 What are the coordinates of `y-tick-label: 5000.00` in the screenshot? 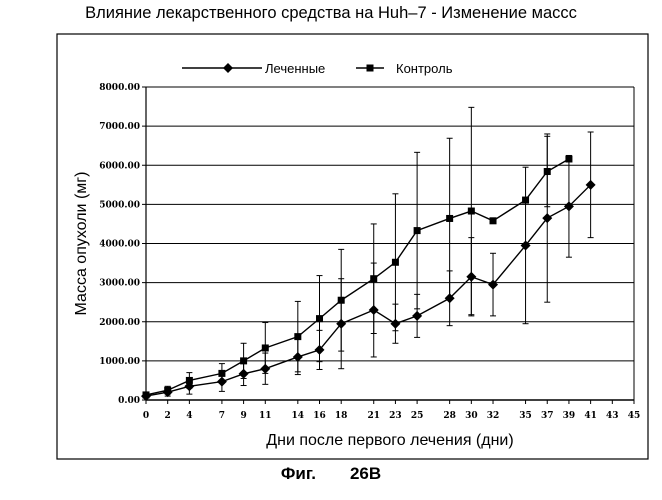 It's located at (119, 205).